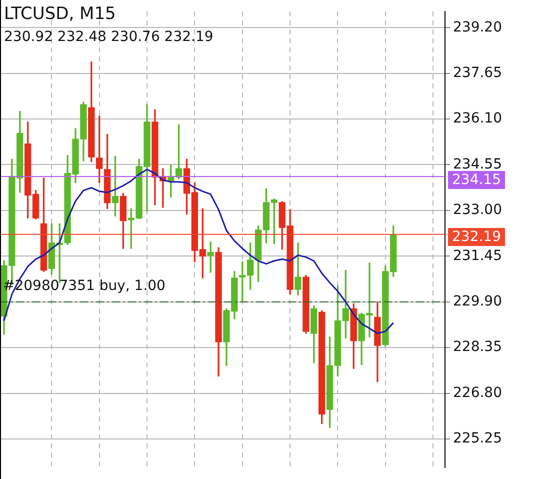  I want to click on y-tick-label: 228.35, so click(477, 347).